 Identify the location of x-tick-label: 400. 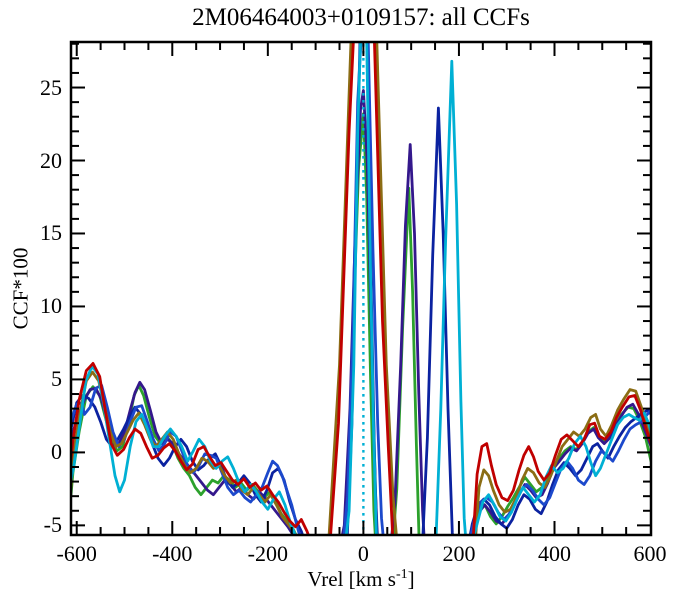
(554, 553).